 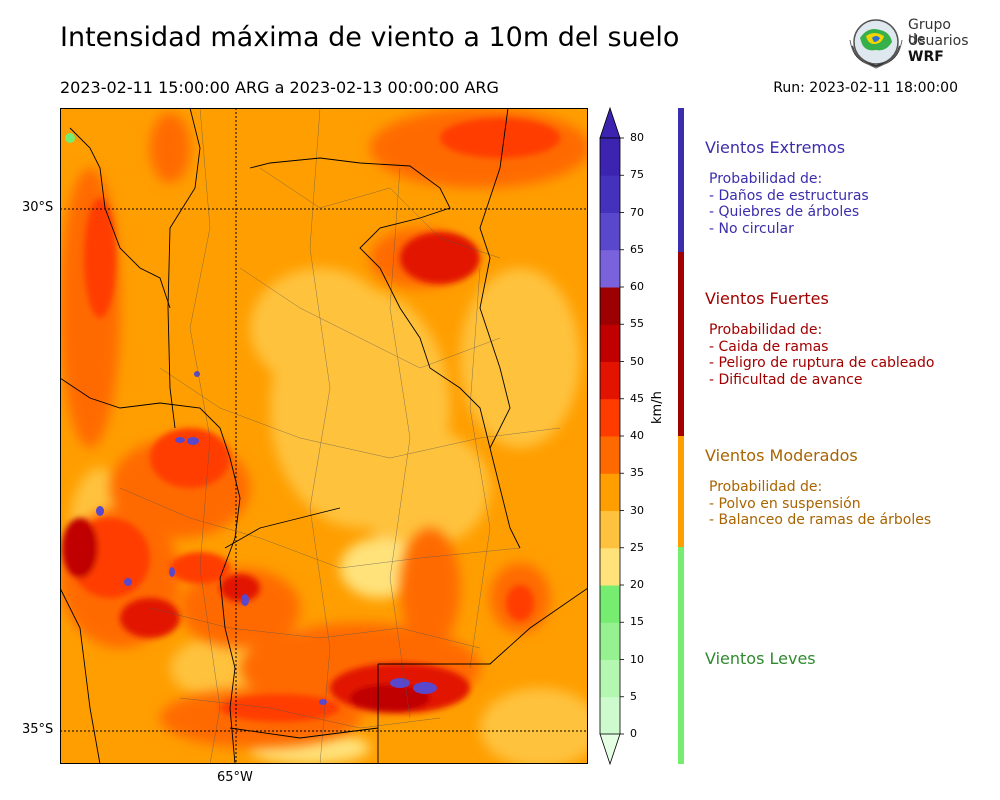 What do you see at coordinates (235, 777) in the screenshot?
I see `lon-label-65w: 65°W` at bounding box center [235, 777].